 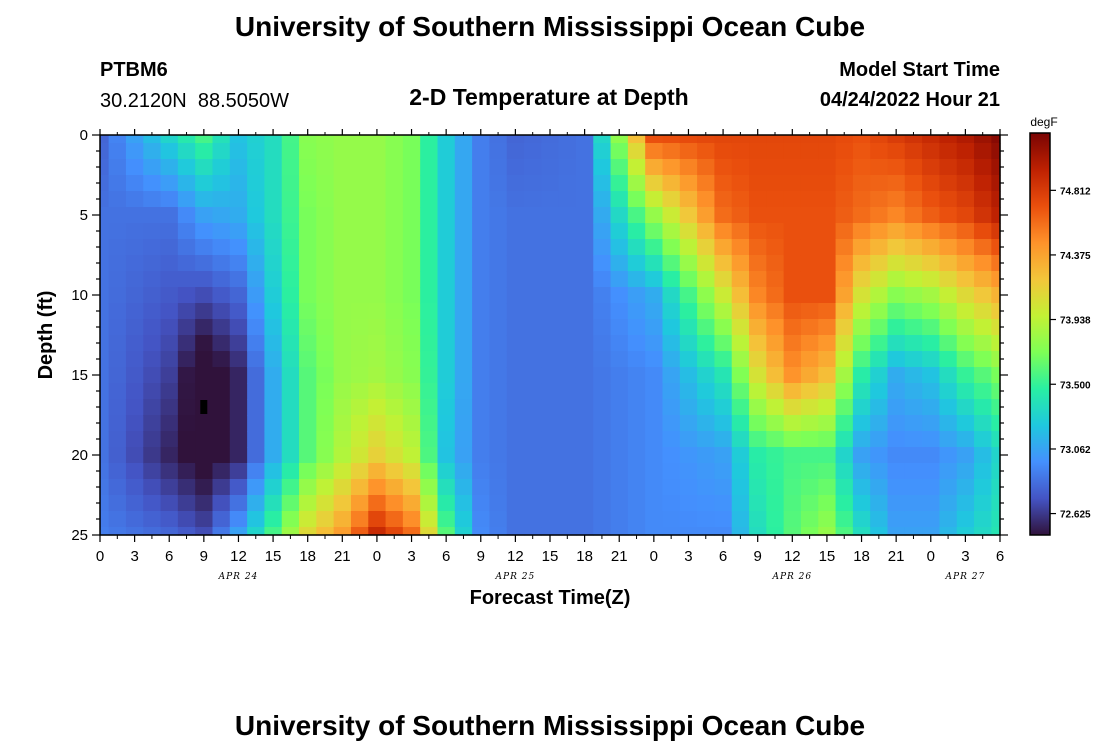 I want to click on chart-subtitle: 2-D Temperature at Depth, so click(x=548, y=97).